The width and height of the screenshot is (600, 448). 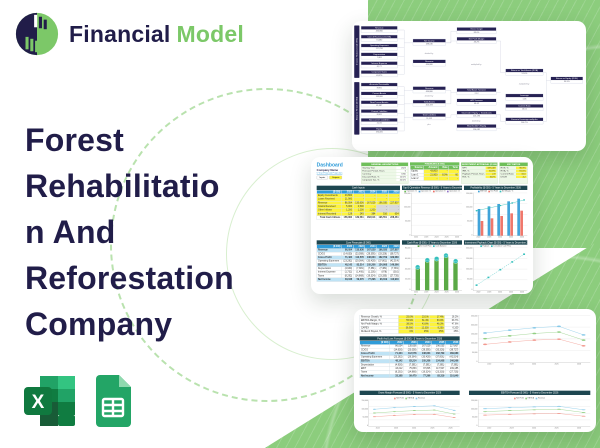 I want to click on flow-node-label: Gross margin, so click(x=477, y=29).